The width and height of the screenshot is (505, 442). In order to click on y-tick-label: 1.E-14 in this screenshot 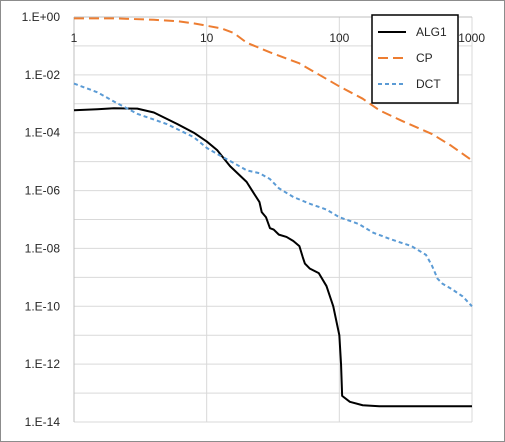, I will do `click(43, 422)`.